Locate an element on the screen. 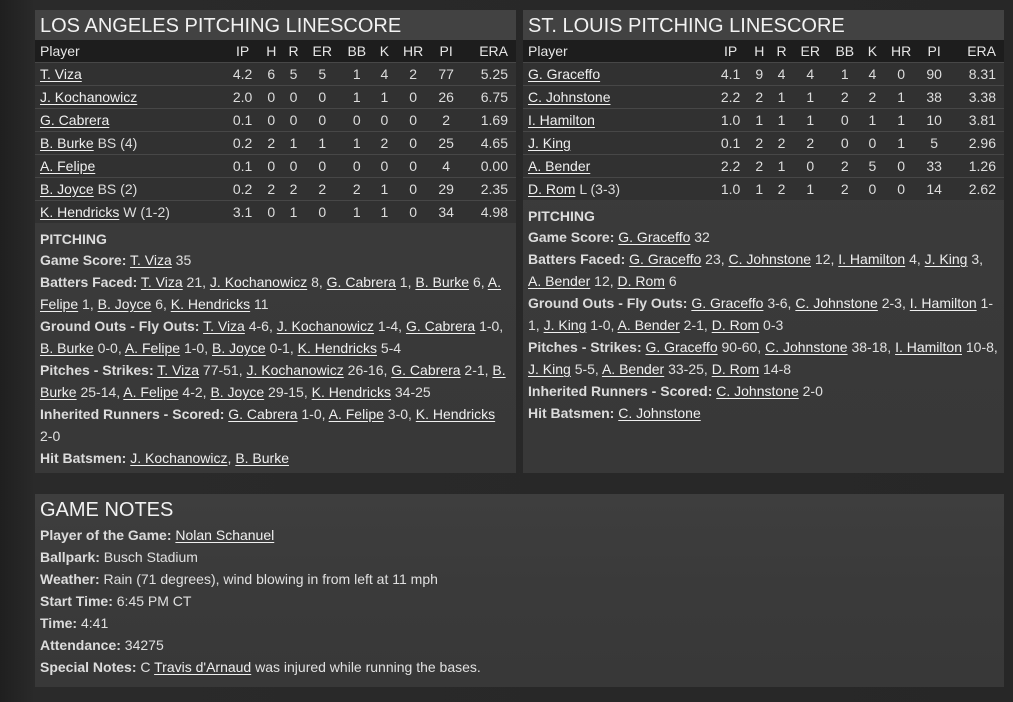 The image size is (1013, 702). stat-cell-h: 2 is located at coordinates (759, 165).